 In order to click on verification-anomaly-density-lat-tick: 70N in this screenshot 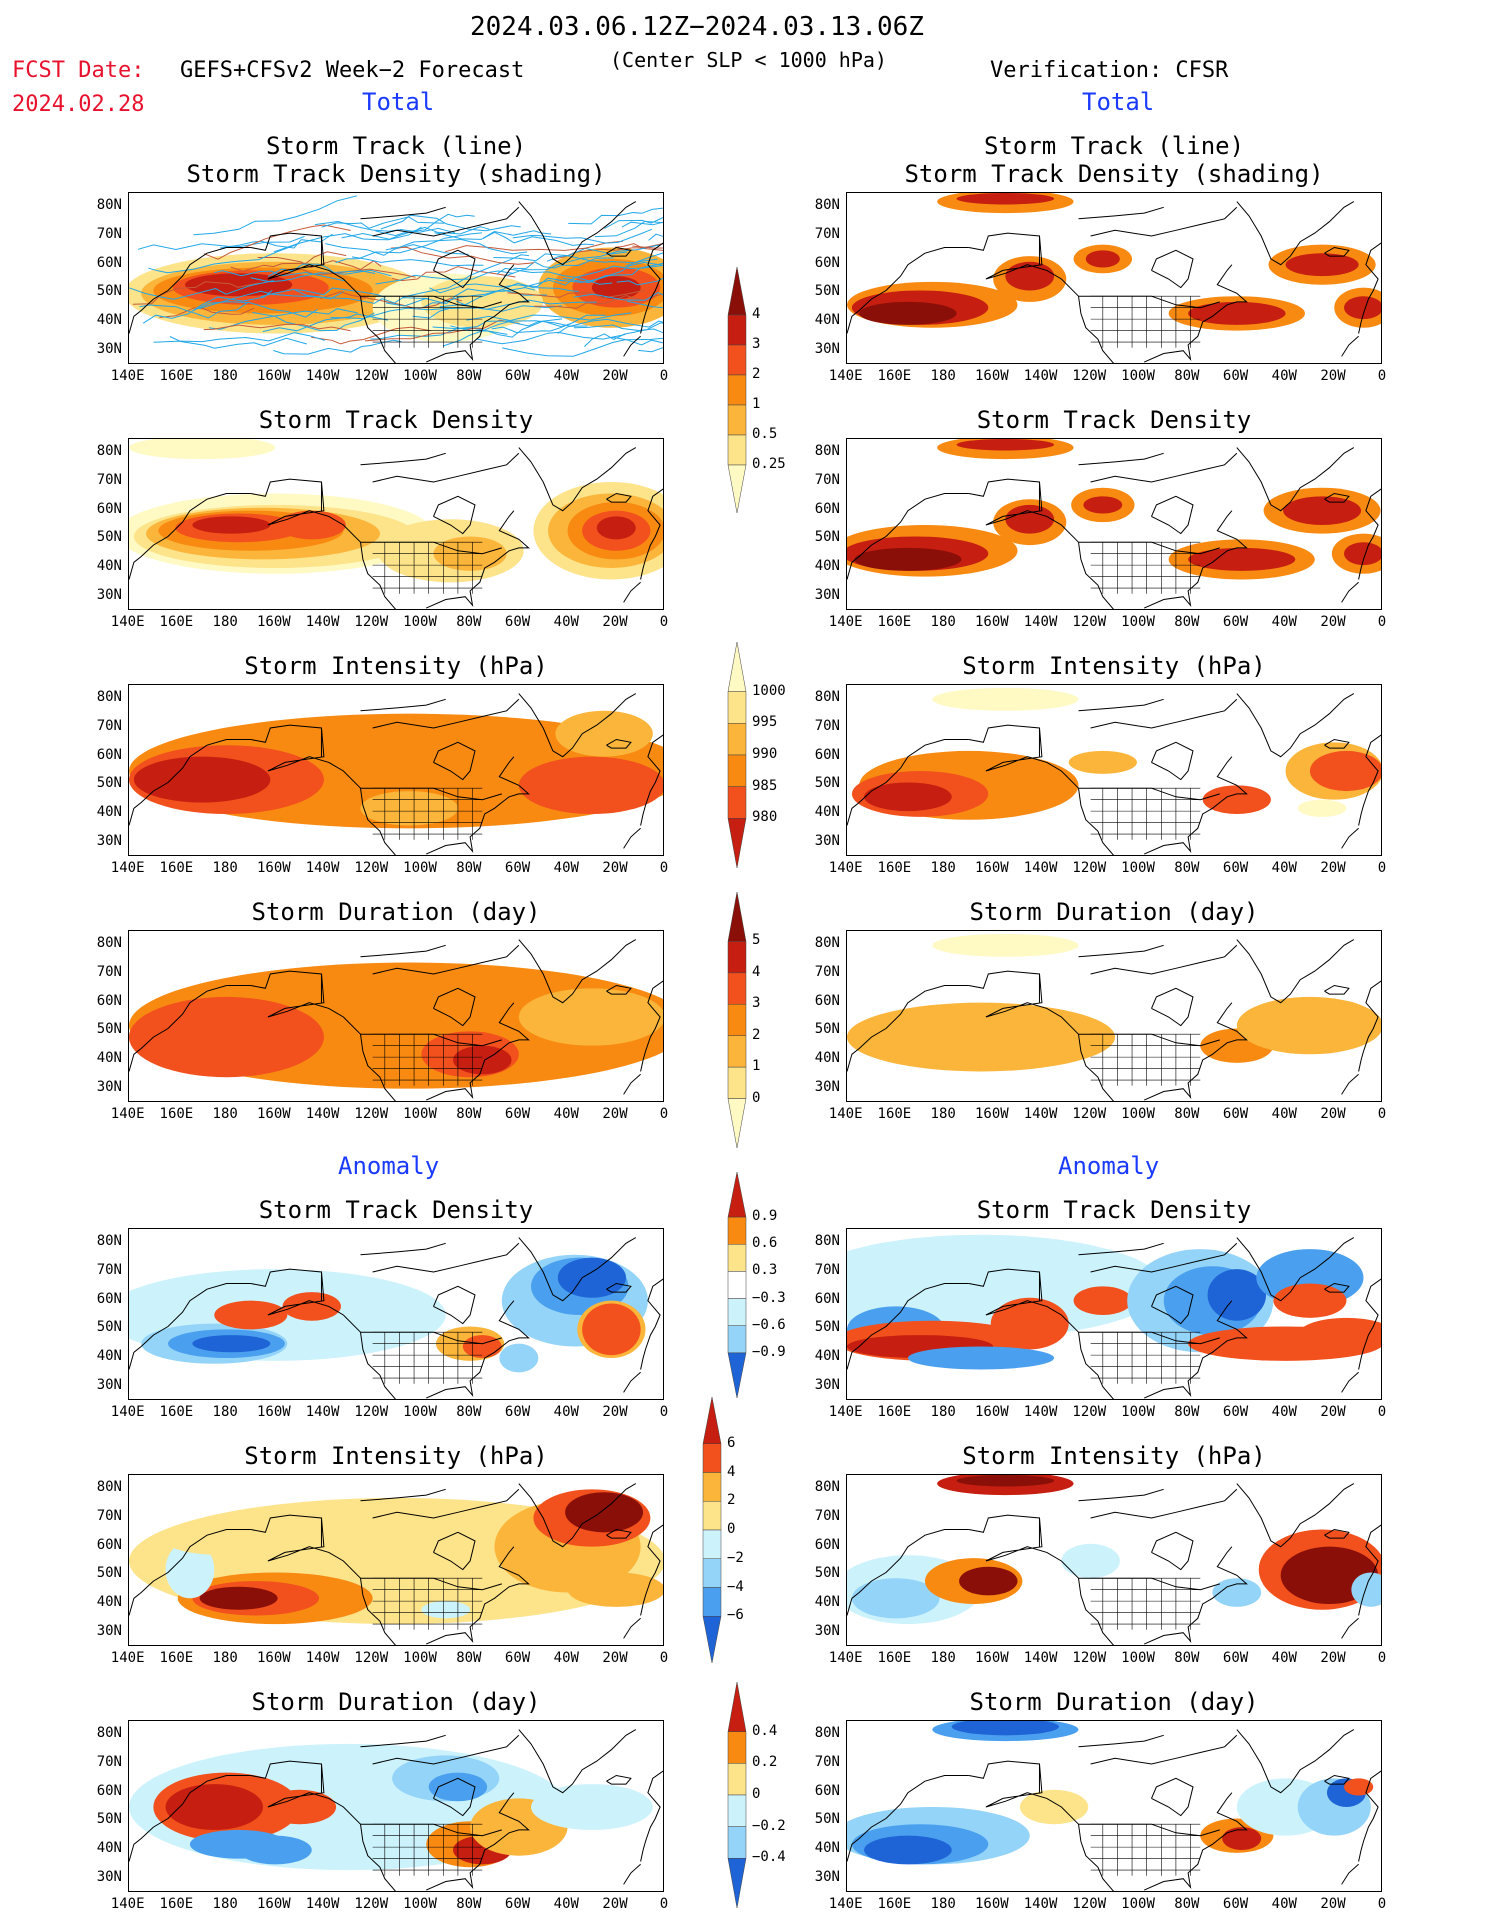, I will do `click(827, 1270)`.